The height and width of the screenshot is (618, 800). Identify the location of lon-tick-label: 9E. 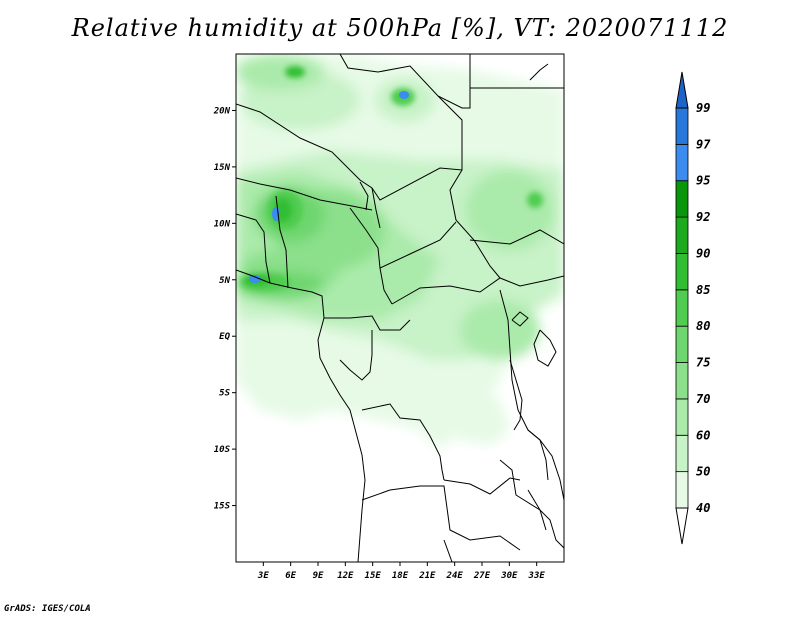
(318, 576).